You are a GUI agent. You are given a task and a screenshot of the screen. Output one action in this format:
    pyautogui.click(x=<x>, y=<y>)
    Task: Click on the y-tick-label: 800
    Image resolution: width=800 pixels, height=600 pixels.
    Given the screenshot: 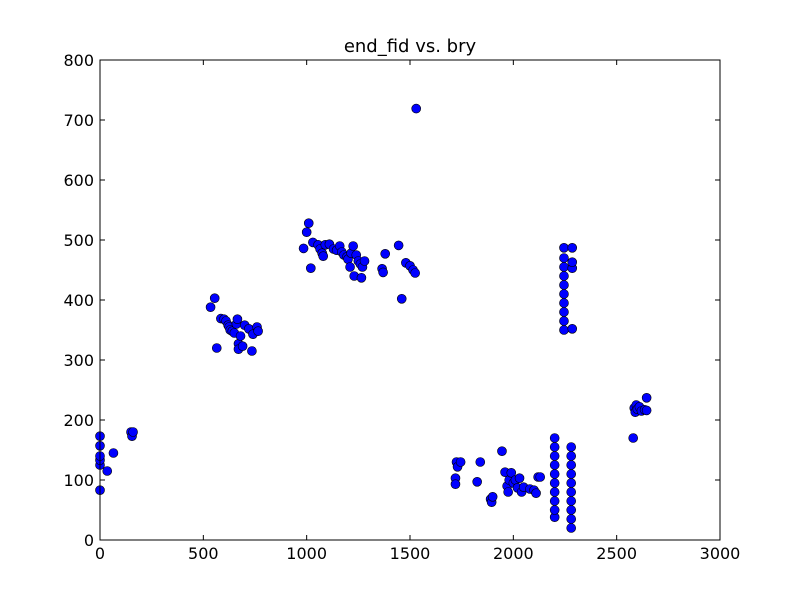 What is the action you would take?
    pyautogui.click(x=78, y=60)
    